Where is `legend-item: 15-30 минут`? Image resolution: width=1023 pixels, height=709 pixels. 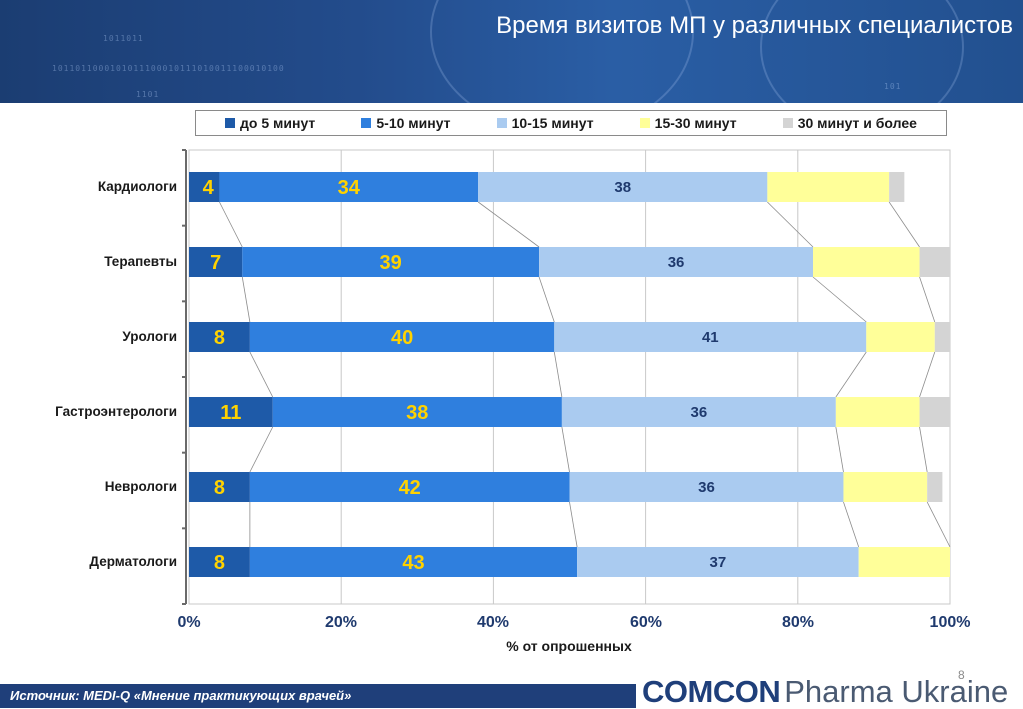 legend-item: 15-30 минут is located at coordinates (688, 123).